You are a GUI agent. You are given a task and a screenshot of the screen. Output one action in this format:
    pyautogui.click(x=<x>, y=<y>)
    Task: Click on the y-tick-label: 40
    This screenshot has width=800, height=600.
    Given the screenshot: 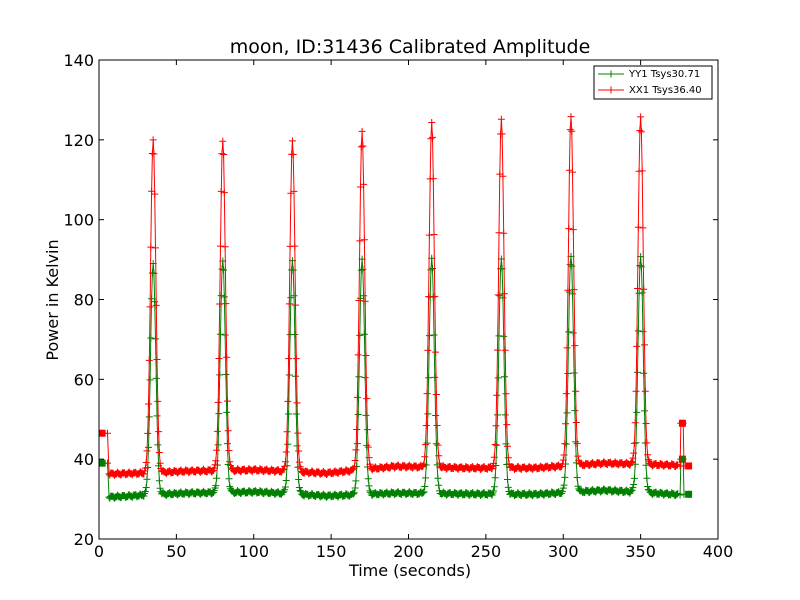 What is the action you would take?
    pyautogui.click(x=84, y=459)
    